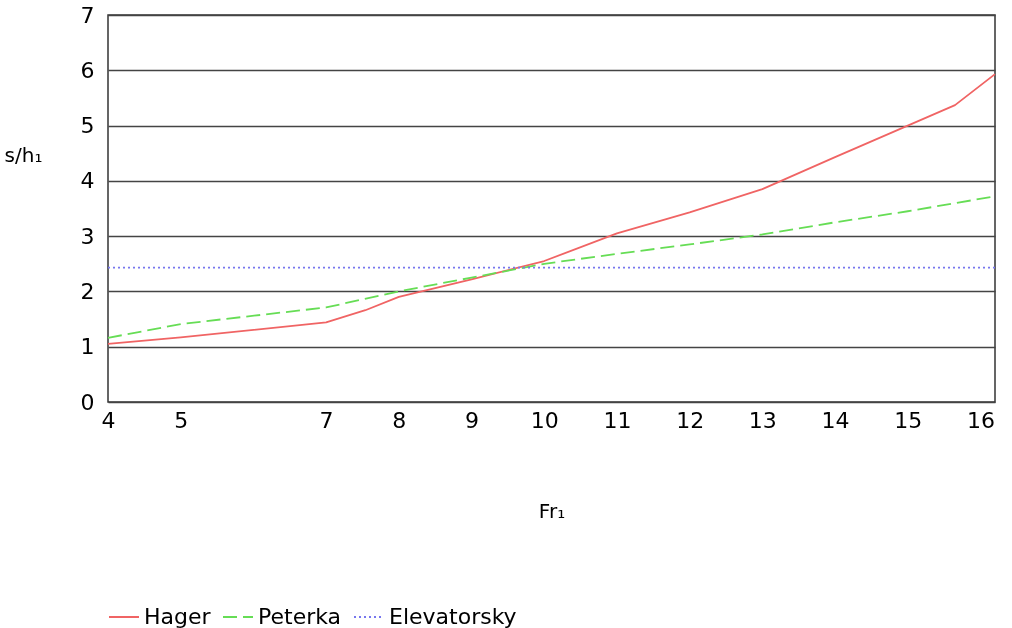 The height and width of the screenshot is (628, 1012). What do you see at coordinates (181, 420) in the screenshot?
I see `x-tick-label: 5` at bounding box center [181, 420].